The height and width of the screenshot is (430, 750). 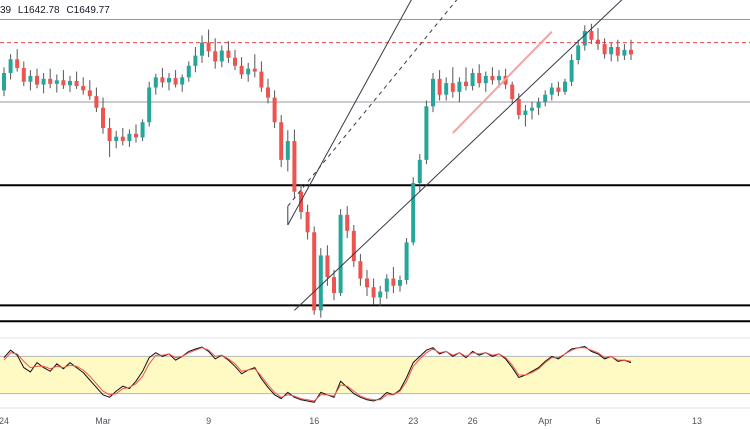 What do you see at coordinates (103, 421) in the screenshot?
I see `x-tick-label-1: Mar` at bounding box center [103, 421].